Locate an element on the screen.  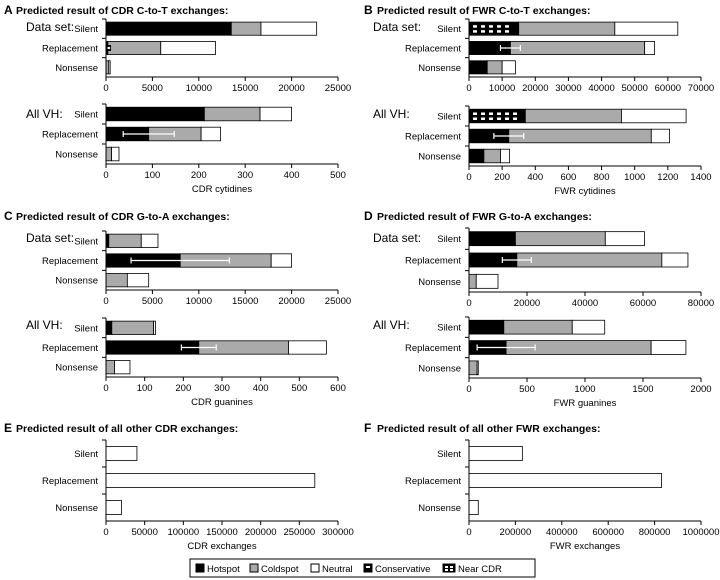
x-tick-label: 40000 is located at coordinates (585, 303).